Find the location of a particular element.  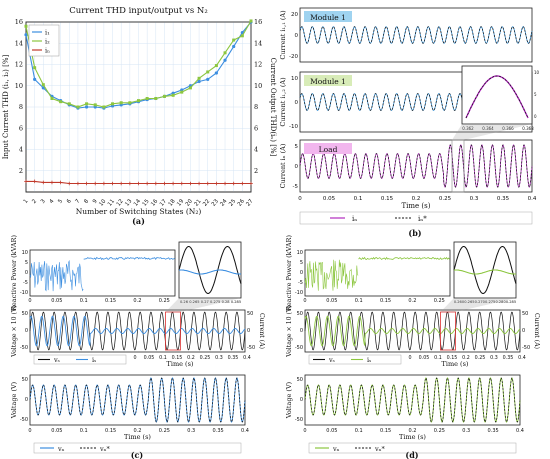

panel-c-mid-y-right-tick: -50 is located at coordinates (251, 348).